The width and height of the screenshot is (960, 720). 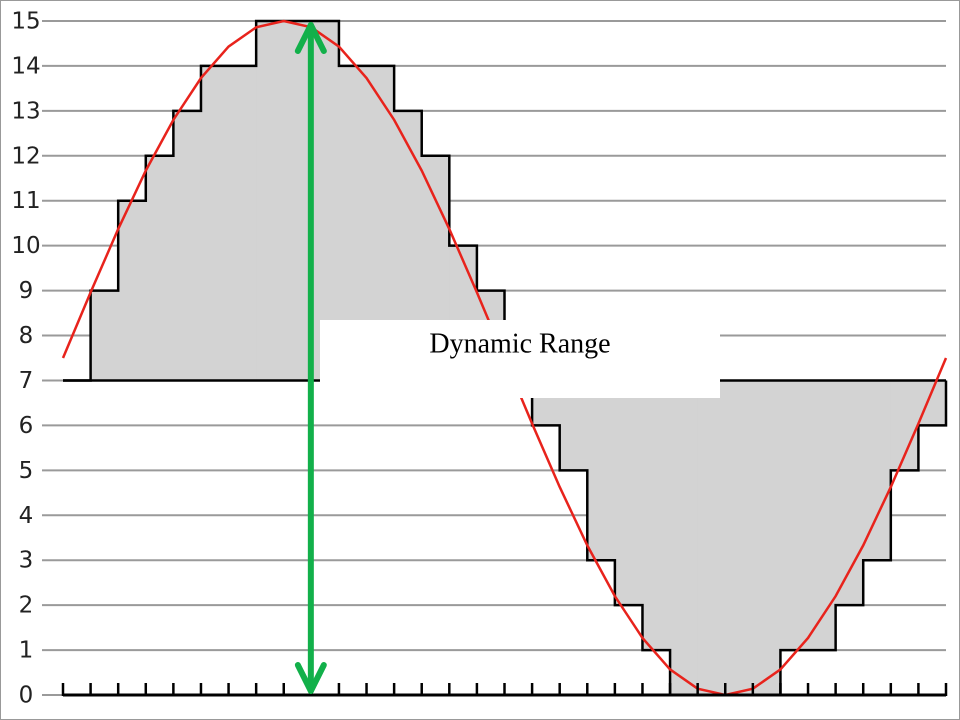 What do you see at coordinates (25, 201) in the screenshot?
I see `y-tick-label: 11` at bounding box center [25, 201].